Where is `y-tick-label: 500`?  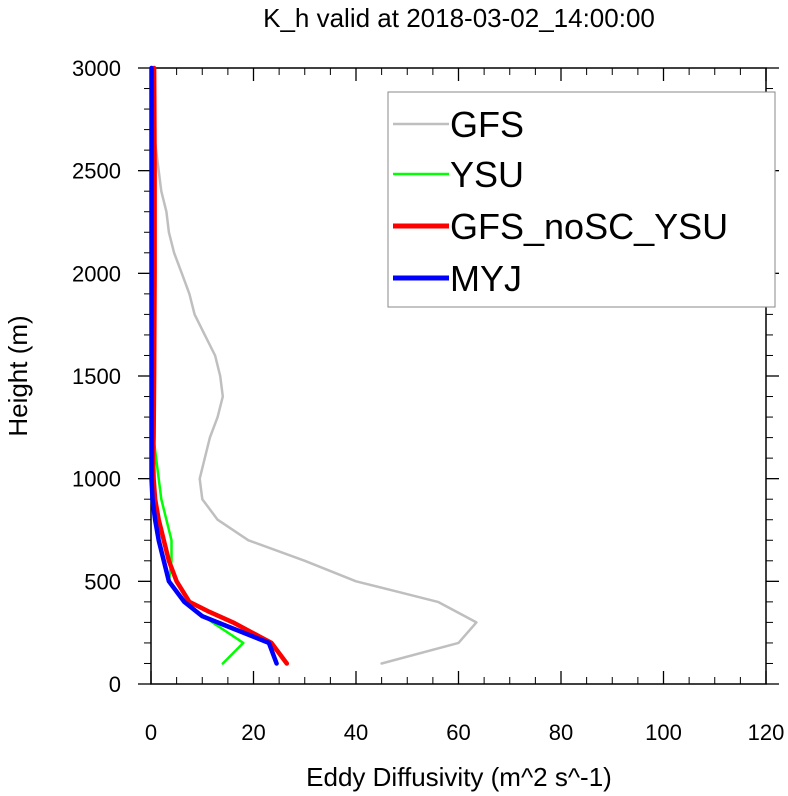 y-tick-label: 500 is located at coordinates (102, 581).